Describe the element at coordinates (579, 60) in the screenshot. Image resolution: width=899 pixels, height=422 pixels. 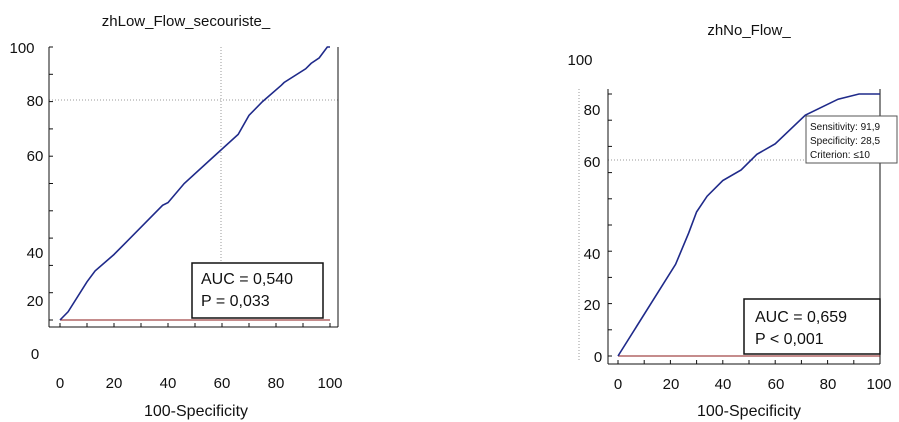
I see `right-y-tick-100: 100` at that location.